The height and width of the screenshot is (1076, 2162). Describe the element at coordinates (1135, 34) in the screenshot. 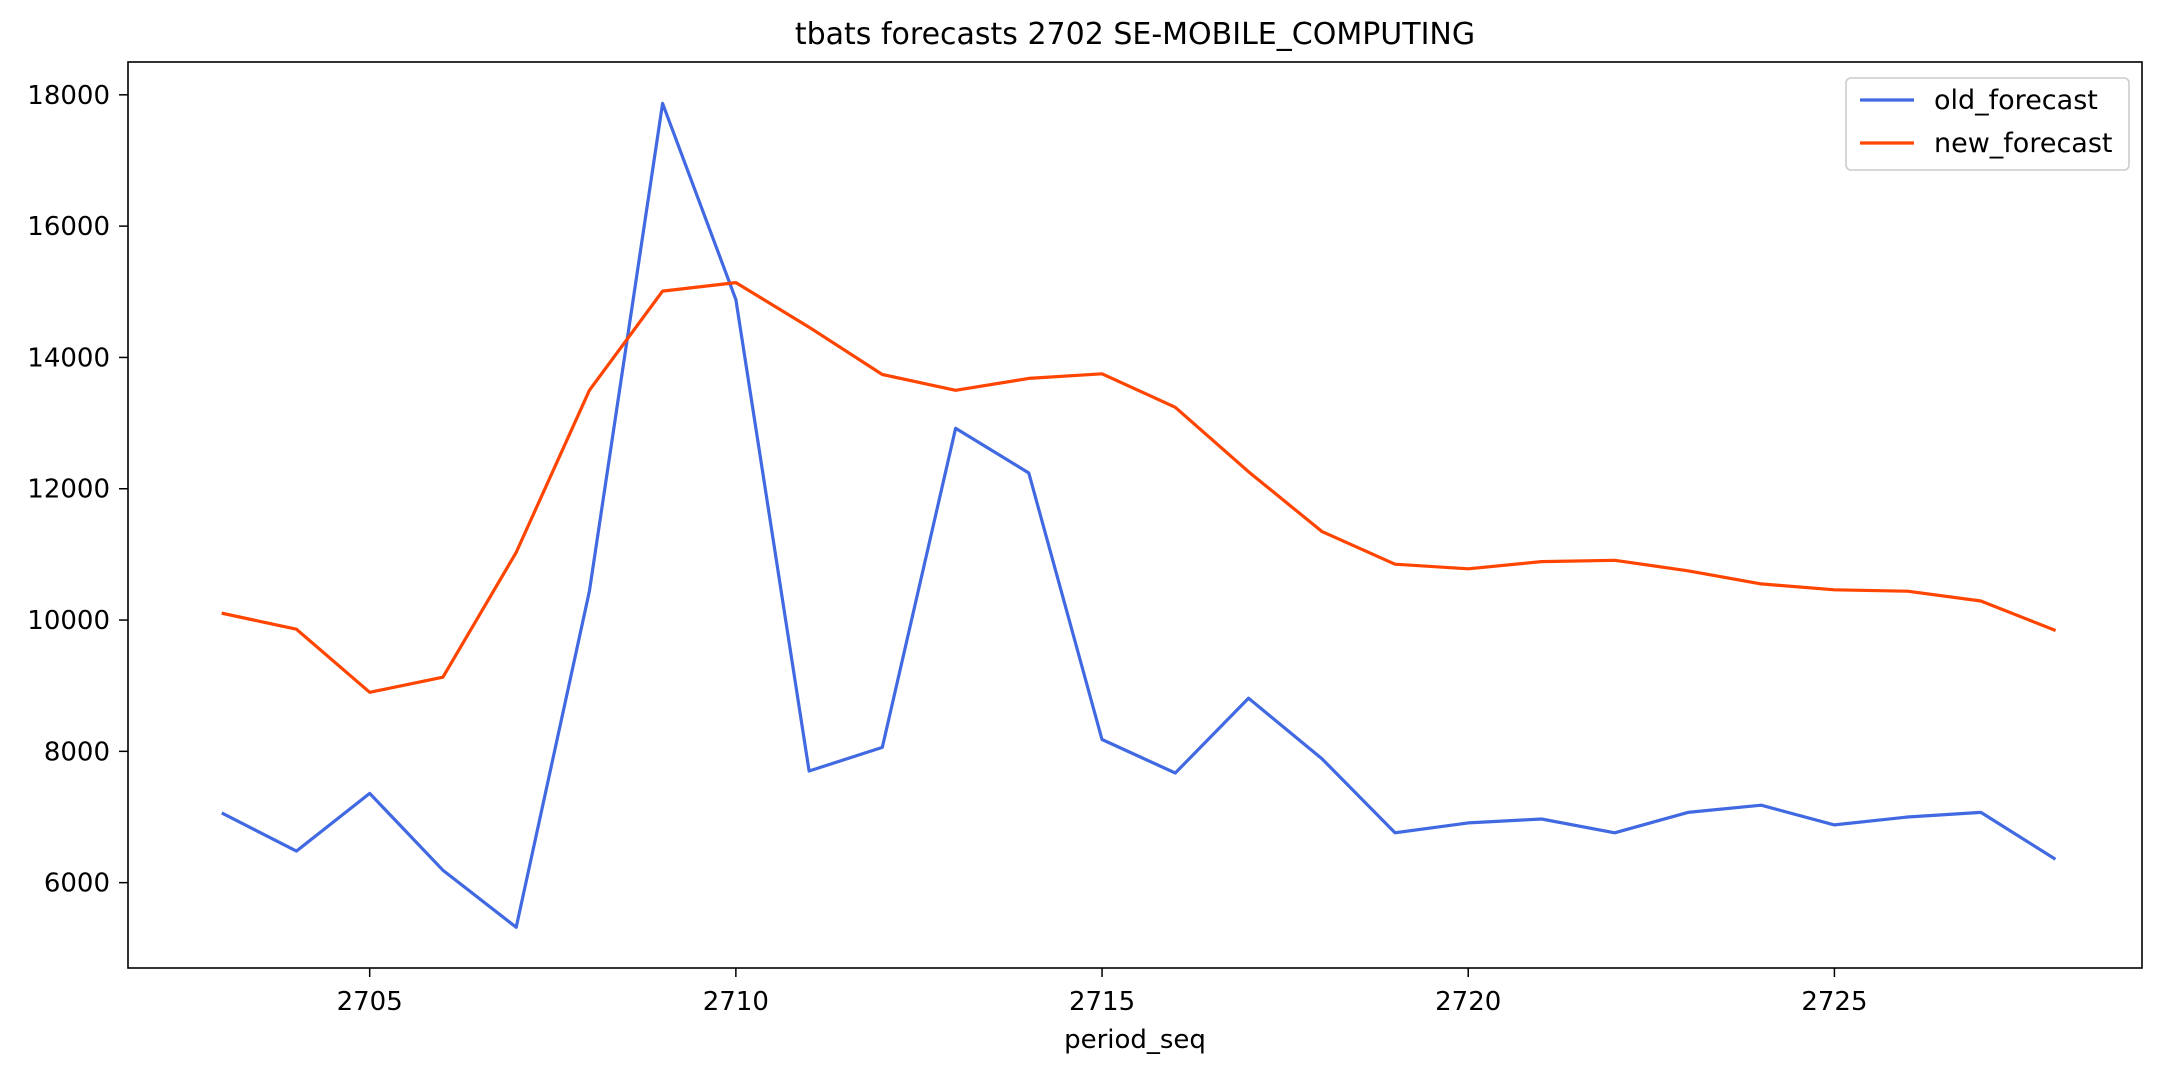

I see `chart-title: tbats forecasts 2702 SE-MOBILE_COMPUTING` at that location.